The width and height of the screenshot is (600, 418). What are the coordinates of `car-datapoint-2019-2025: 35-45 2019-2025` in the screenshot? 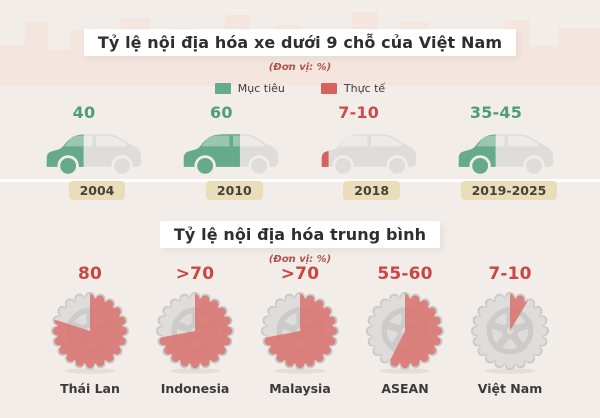 It's located at (509, 151).